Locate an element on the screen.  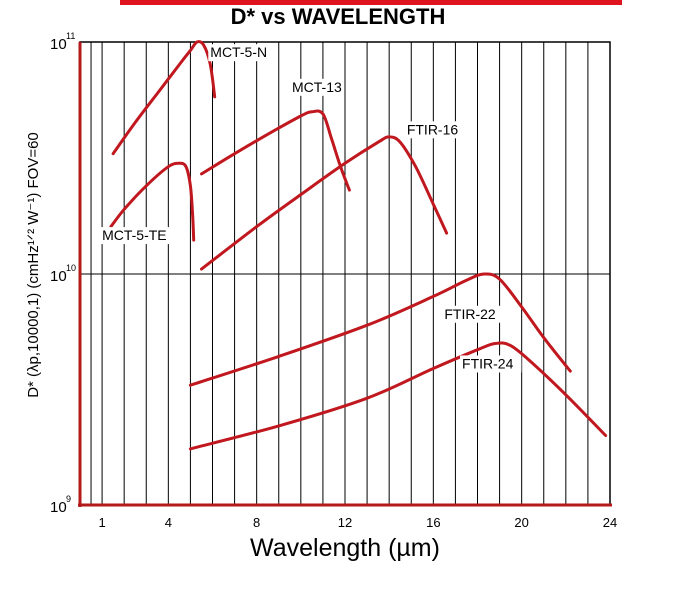
series-label-ftir-16: FTIR-16 is located at coordinates (433, 129).